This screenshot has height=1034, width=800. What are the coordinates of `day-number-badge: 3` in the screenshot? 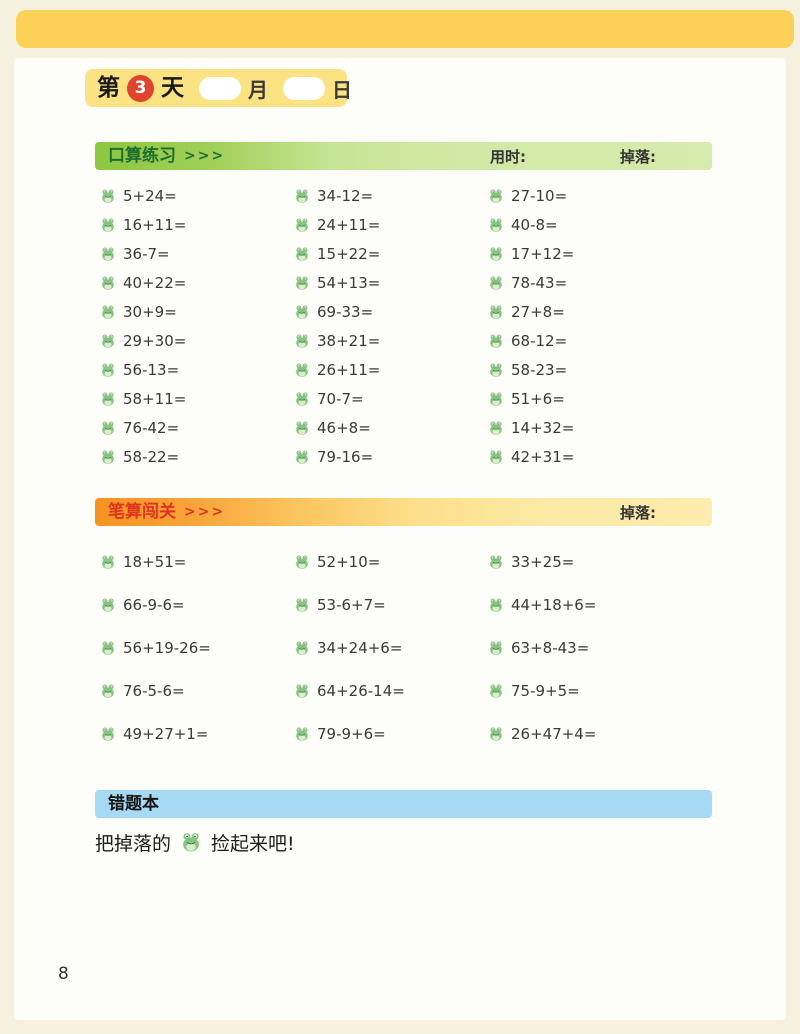 It's located at (140, 88).